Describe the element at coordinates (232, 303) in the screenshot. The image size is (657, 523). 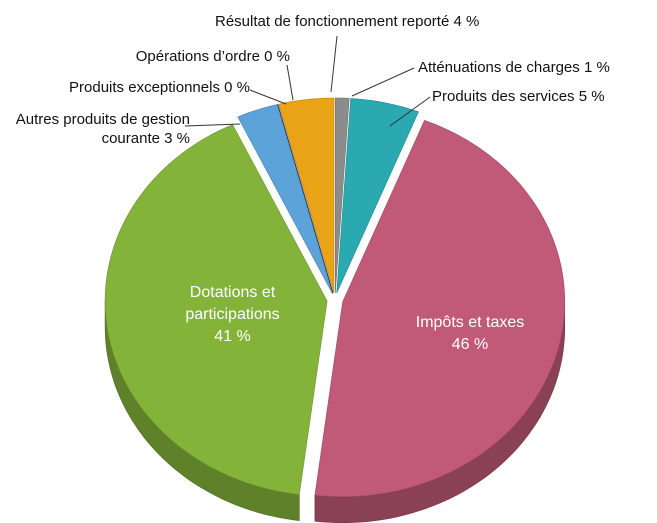
I see `category-name: Dotations et participations` at that location.